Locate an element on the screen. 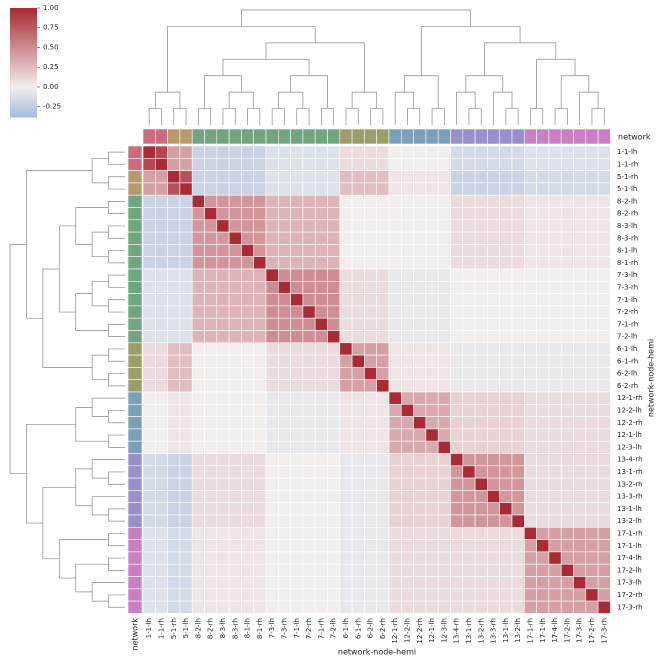 This screenshot has width=660, height=660. col-label: 7-1-lh is located at coordinates (297, 628).